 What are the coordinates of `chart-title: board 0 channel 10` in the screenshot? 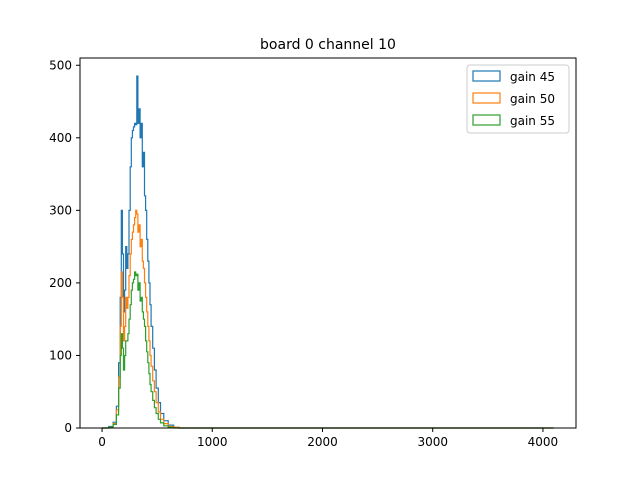 It's located at (328, 45).